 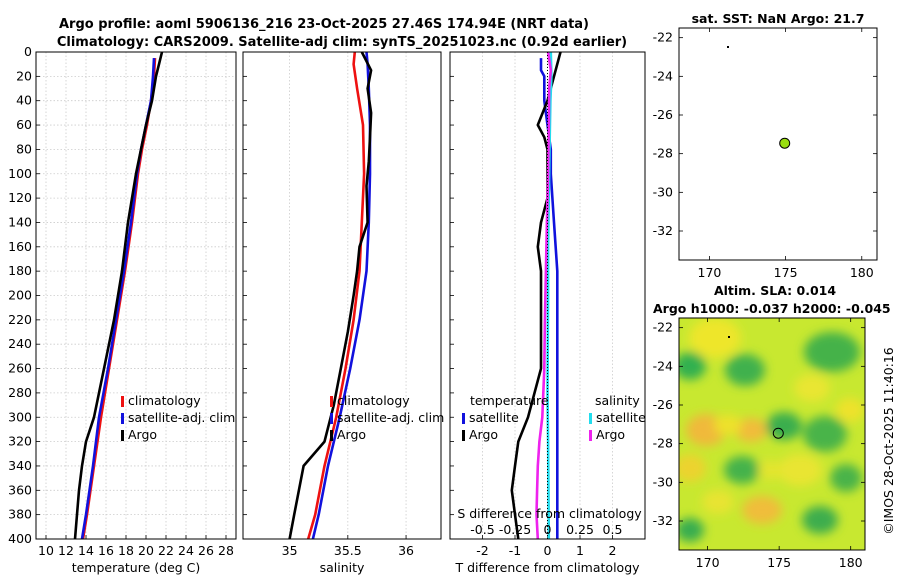 What do you see at coordinates (20, 173) in the screenshot?
I see `y-tick-label: 100` at bounding box center [20, 173].